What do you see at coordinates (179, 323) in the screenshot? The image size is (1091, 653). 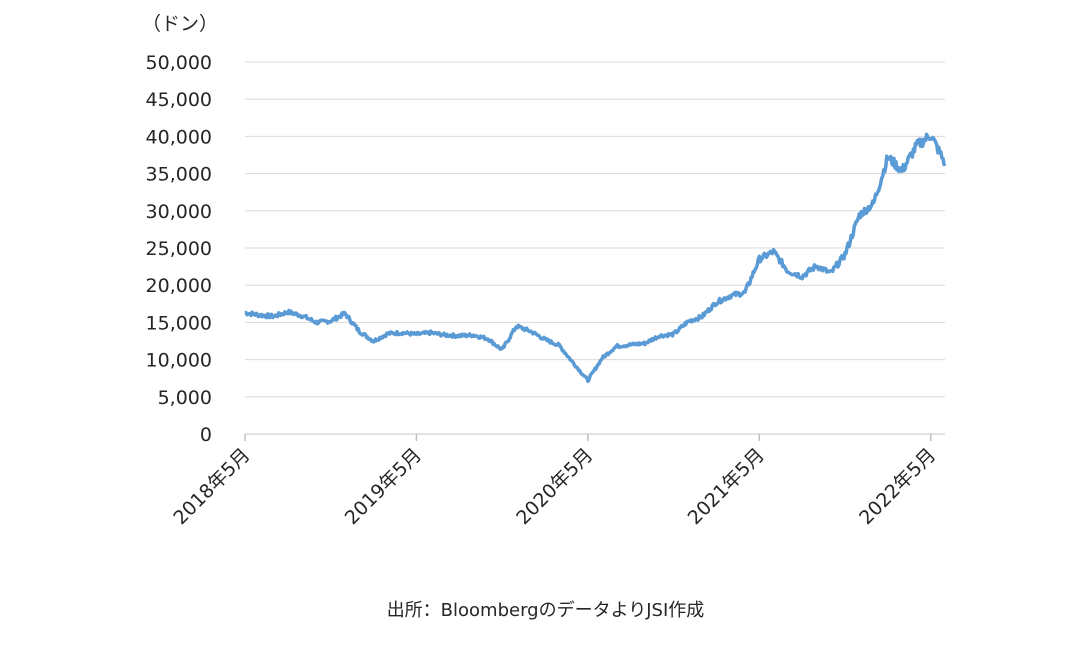 I see `y-tick-label: 15,000` at bounding box center [179, 323].